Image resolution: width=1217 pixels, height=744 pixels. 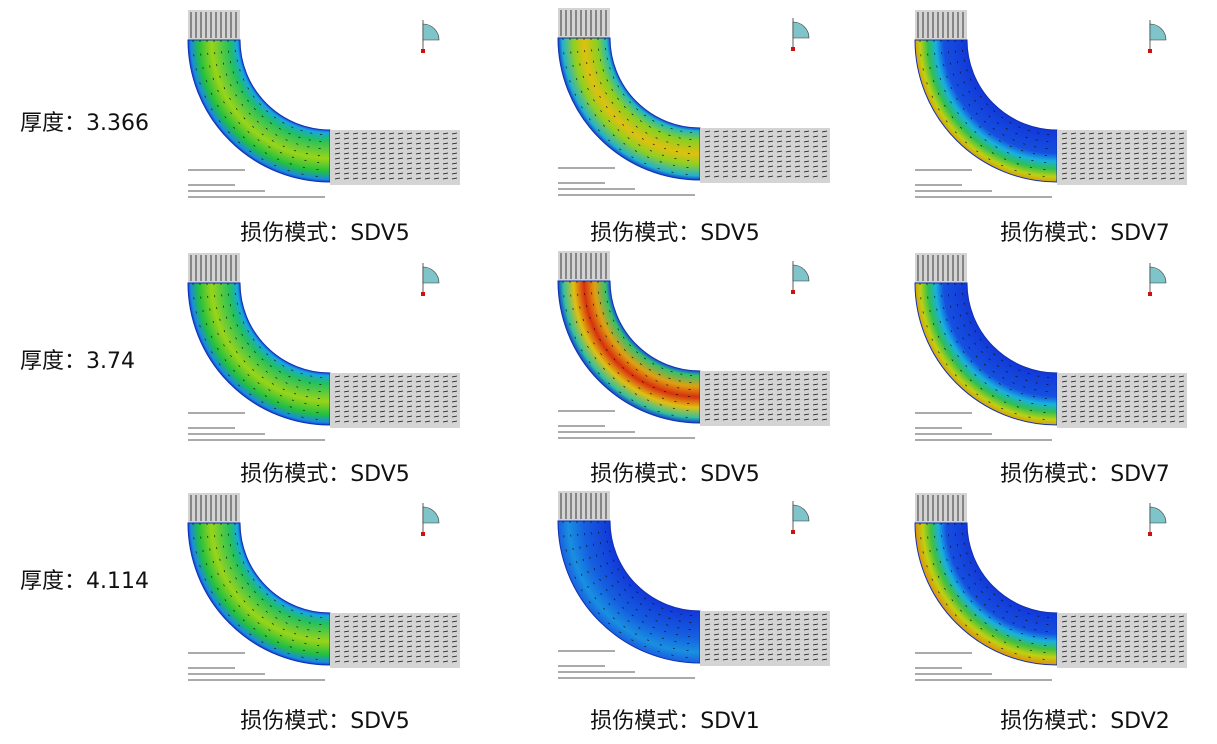 What do you see at coordinates (77, 361) in the screenshot?
I see `thickness-label: 厚度：3.74` at bounding box center [77, 361].